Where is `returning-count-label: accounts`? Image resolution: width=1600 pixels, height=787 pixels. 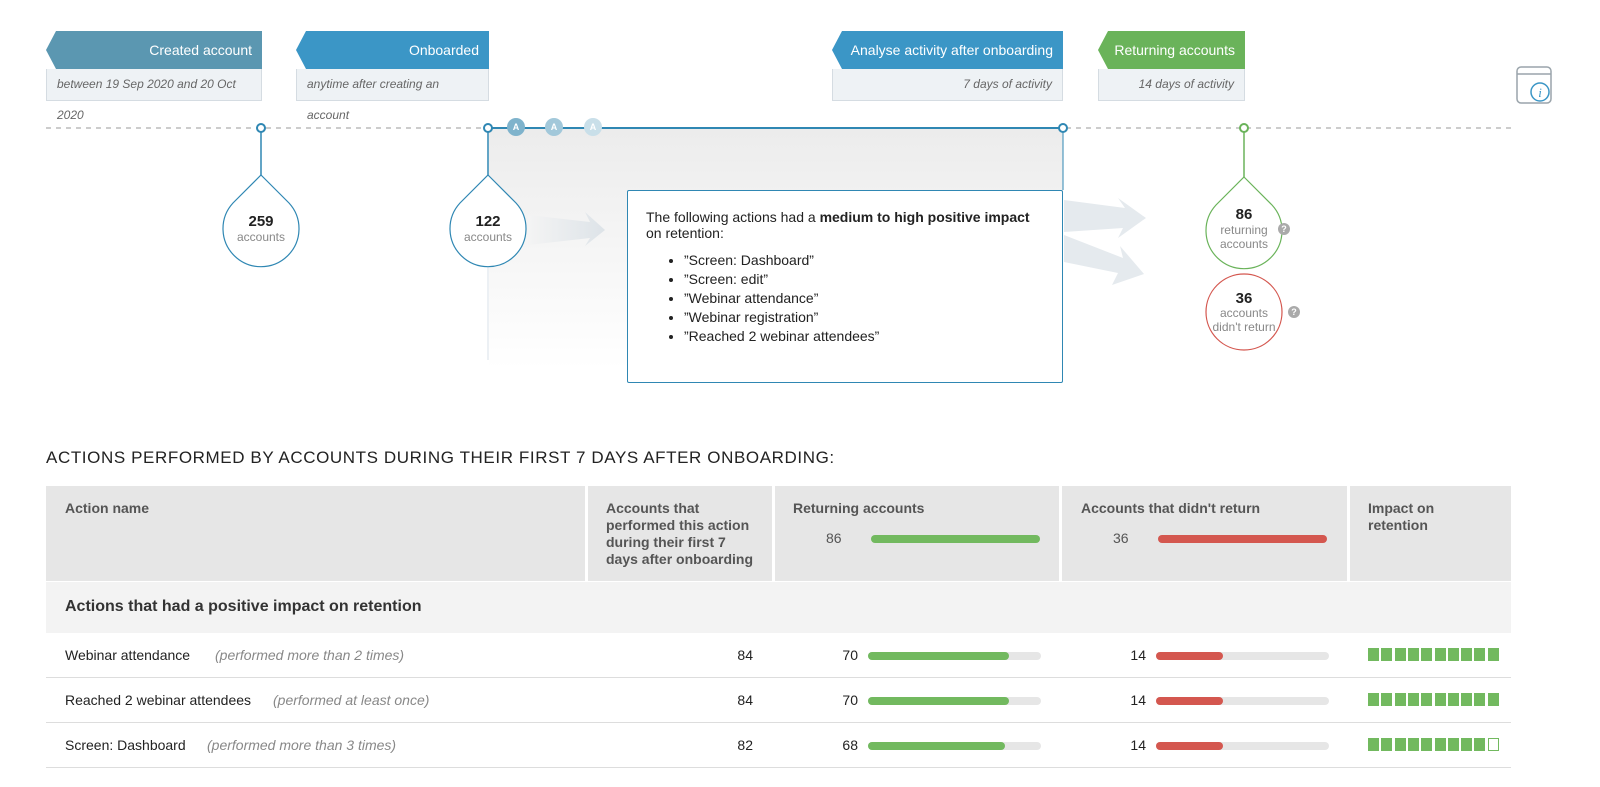
returning-count-label: accounts is located at coordinates (1244, 244).